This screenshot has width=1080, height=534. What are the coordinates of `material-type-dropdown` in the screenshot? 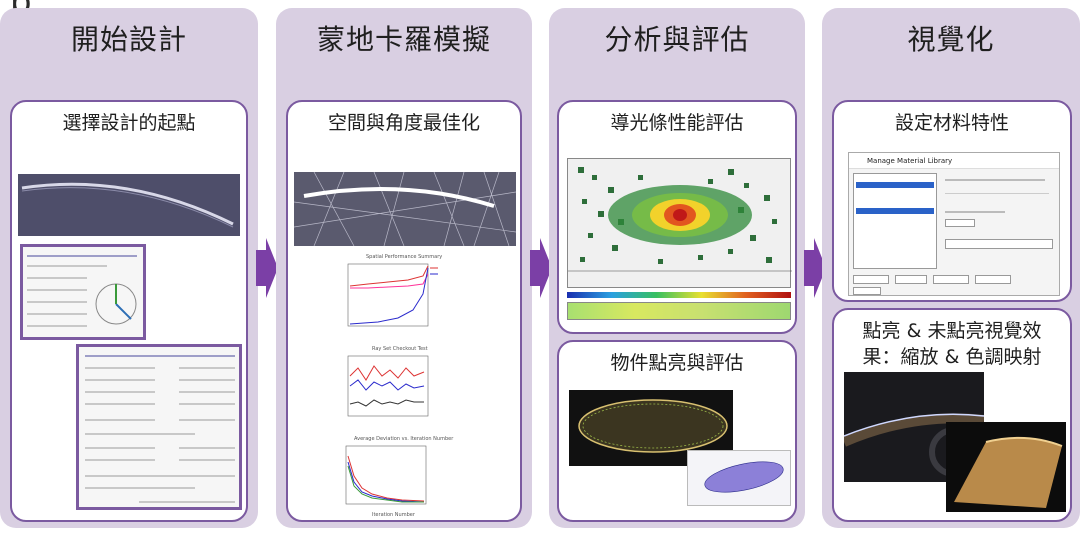 It's located at (999, 244).